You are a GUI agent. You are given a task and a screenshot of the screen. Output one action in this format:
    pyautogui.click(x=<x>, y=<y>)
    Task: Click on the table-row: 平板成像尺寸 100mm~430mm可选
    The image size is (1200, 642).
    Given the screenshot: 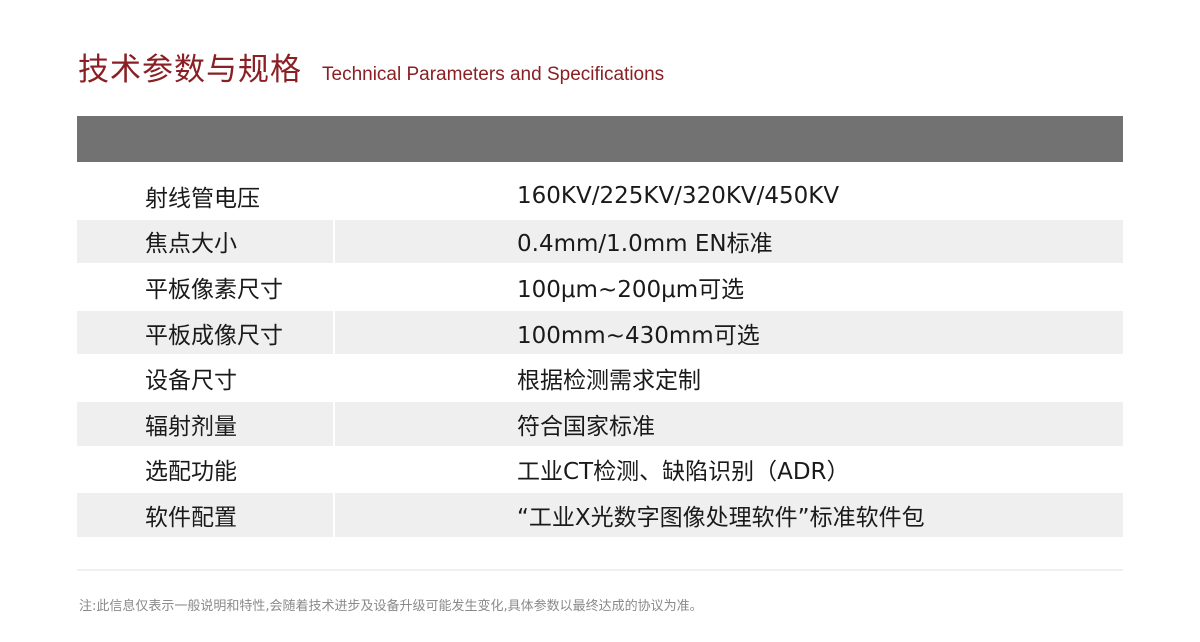 What is the action you would take?
    pyautogui.click(x=600, y=331)
    